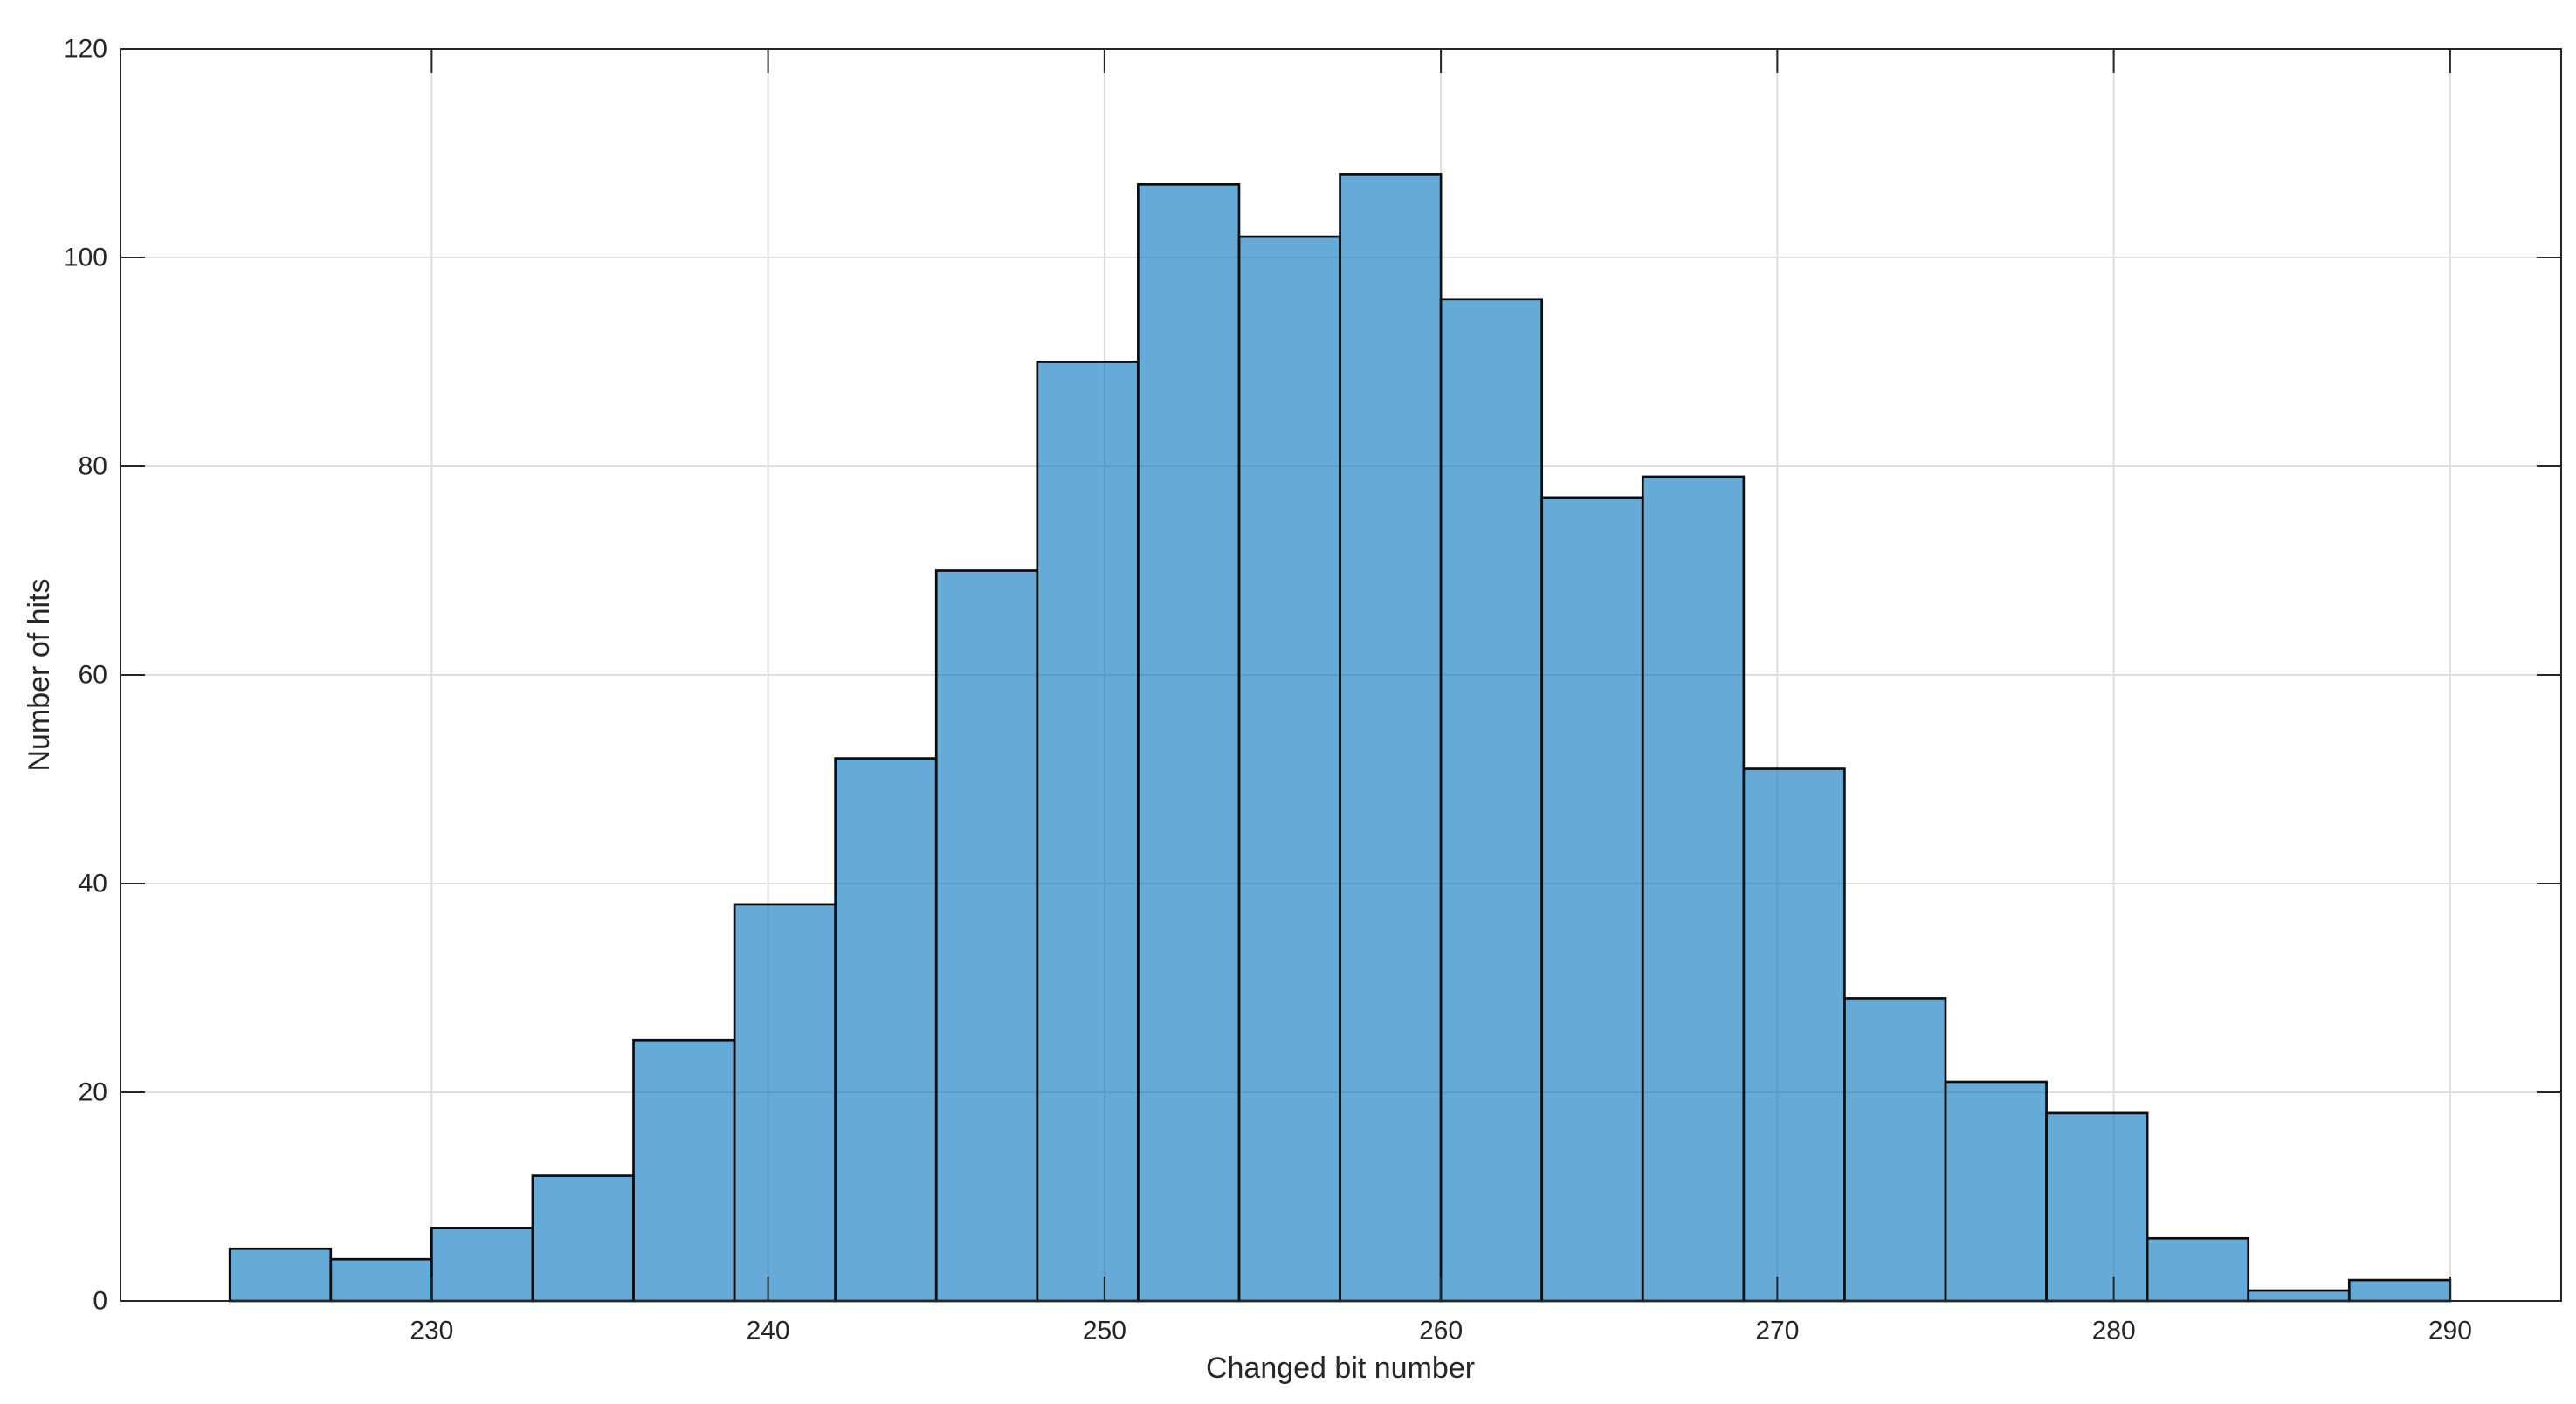 This screenshot has height=1404, width=2576. Describe the element at coordinates (431, 1331) in the screenshot. I see `x-tick-label: 230` at that location.